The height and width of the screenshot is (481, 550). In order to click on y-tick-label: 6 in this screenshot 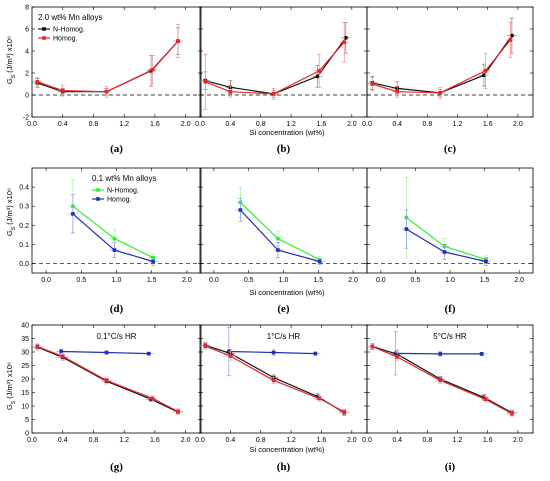, I will do `click(27, 30)`.